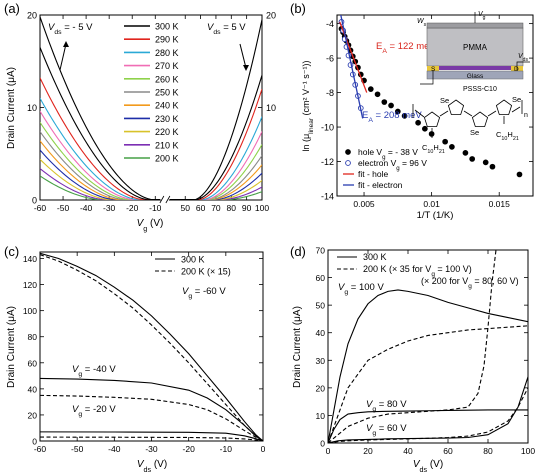  Describe the element at coordinates (12, 8) in the screenshot. I see `a-panel-label: (a)` at that location.